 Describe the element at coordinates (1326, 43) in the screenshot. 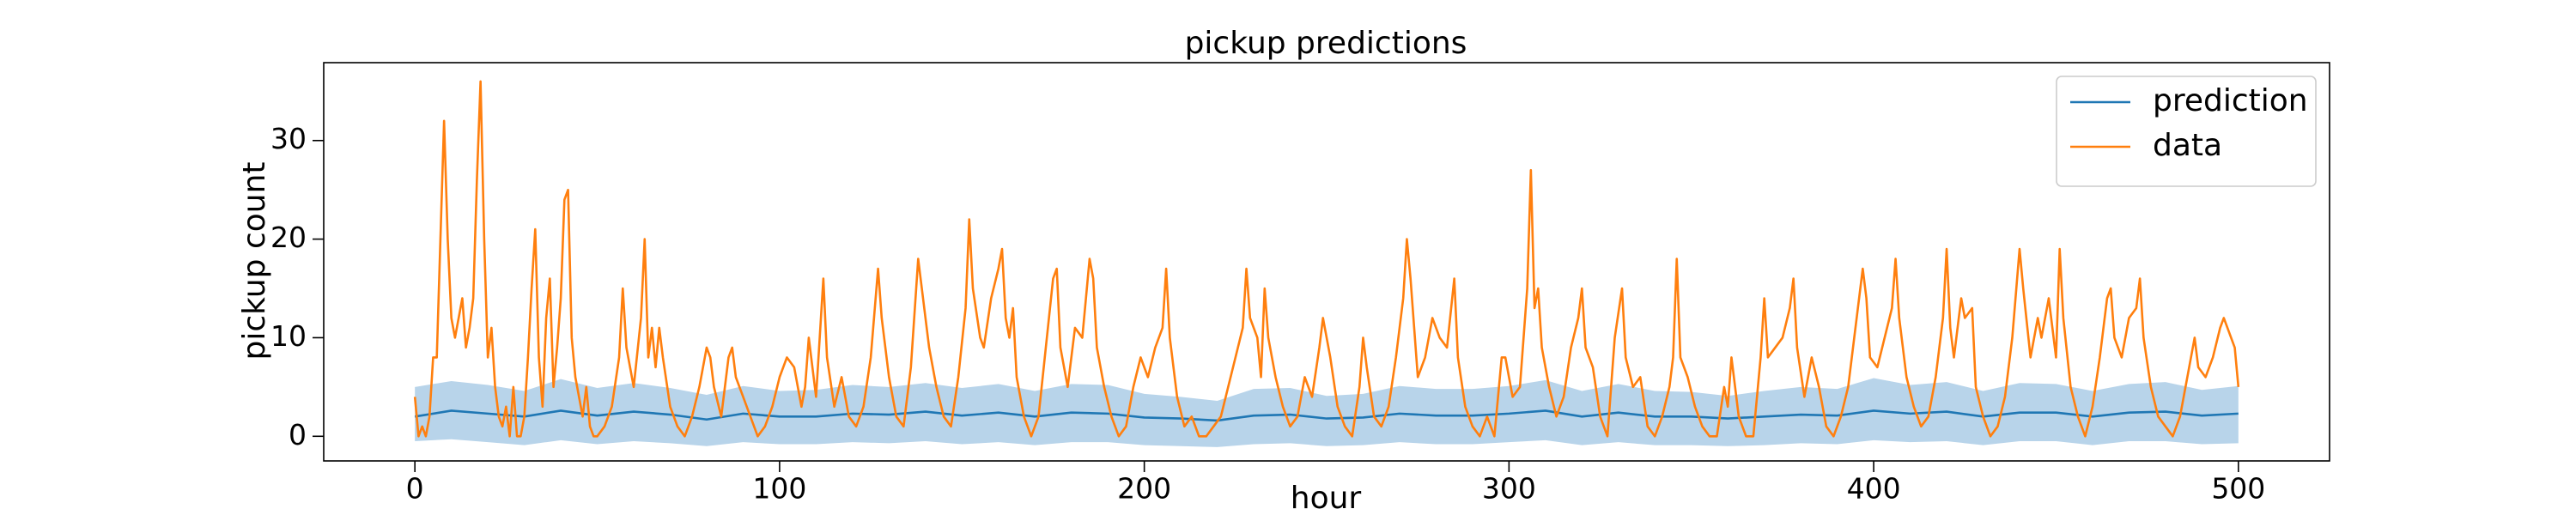

I see `chart-title: pickup predictions` at that location.